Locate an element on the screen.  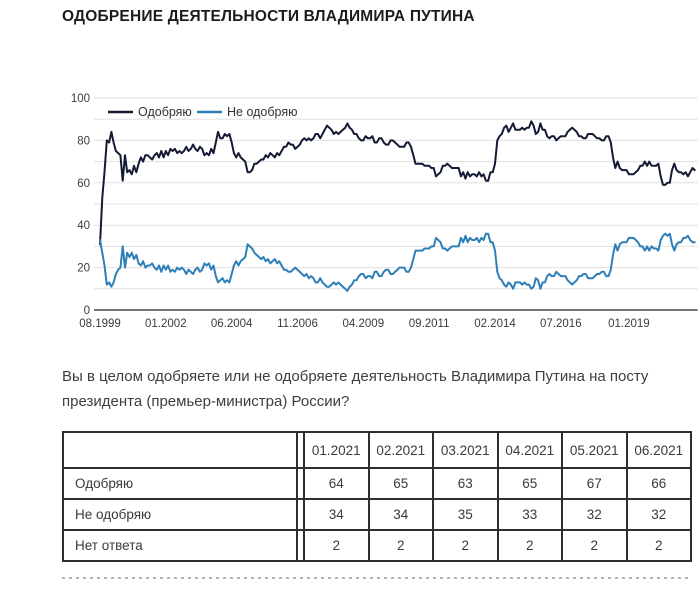
column-header: 02.2021 is located at coordinates (400, 450).